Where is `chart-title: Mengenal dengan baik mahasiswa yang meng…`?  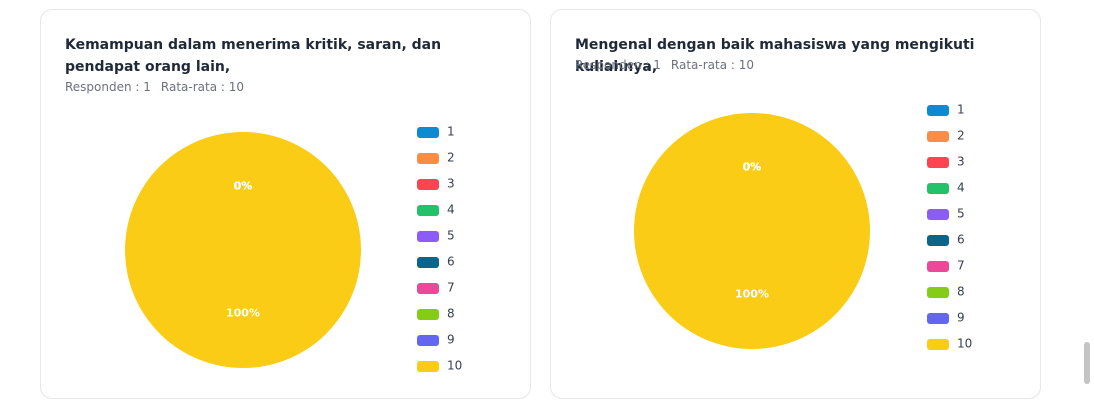
chart-title: Mengenal dengan baik mahasiswa yang meng… is located at coordinates (775, 56).